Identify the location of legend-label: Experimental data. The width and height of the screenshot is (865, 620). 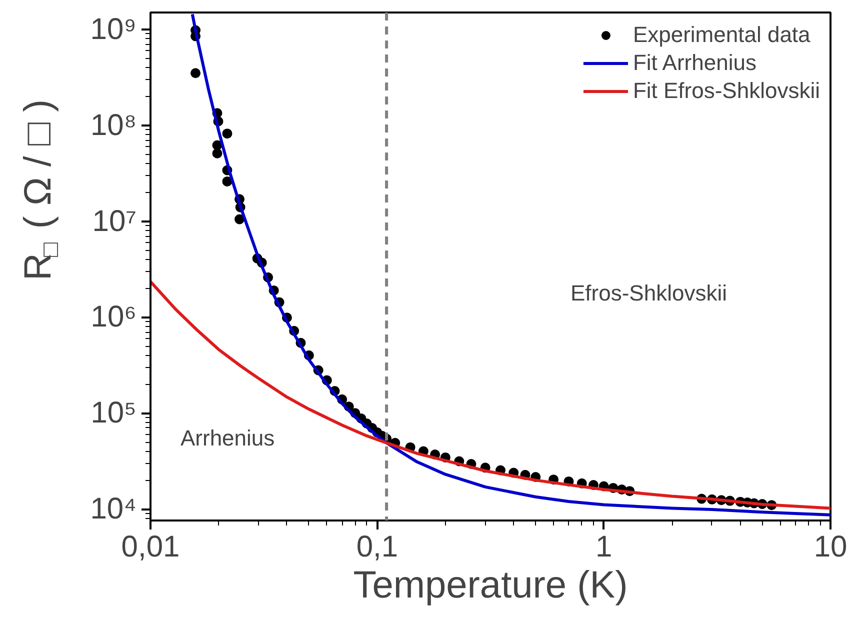
(721, 35).